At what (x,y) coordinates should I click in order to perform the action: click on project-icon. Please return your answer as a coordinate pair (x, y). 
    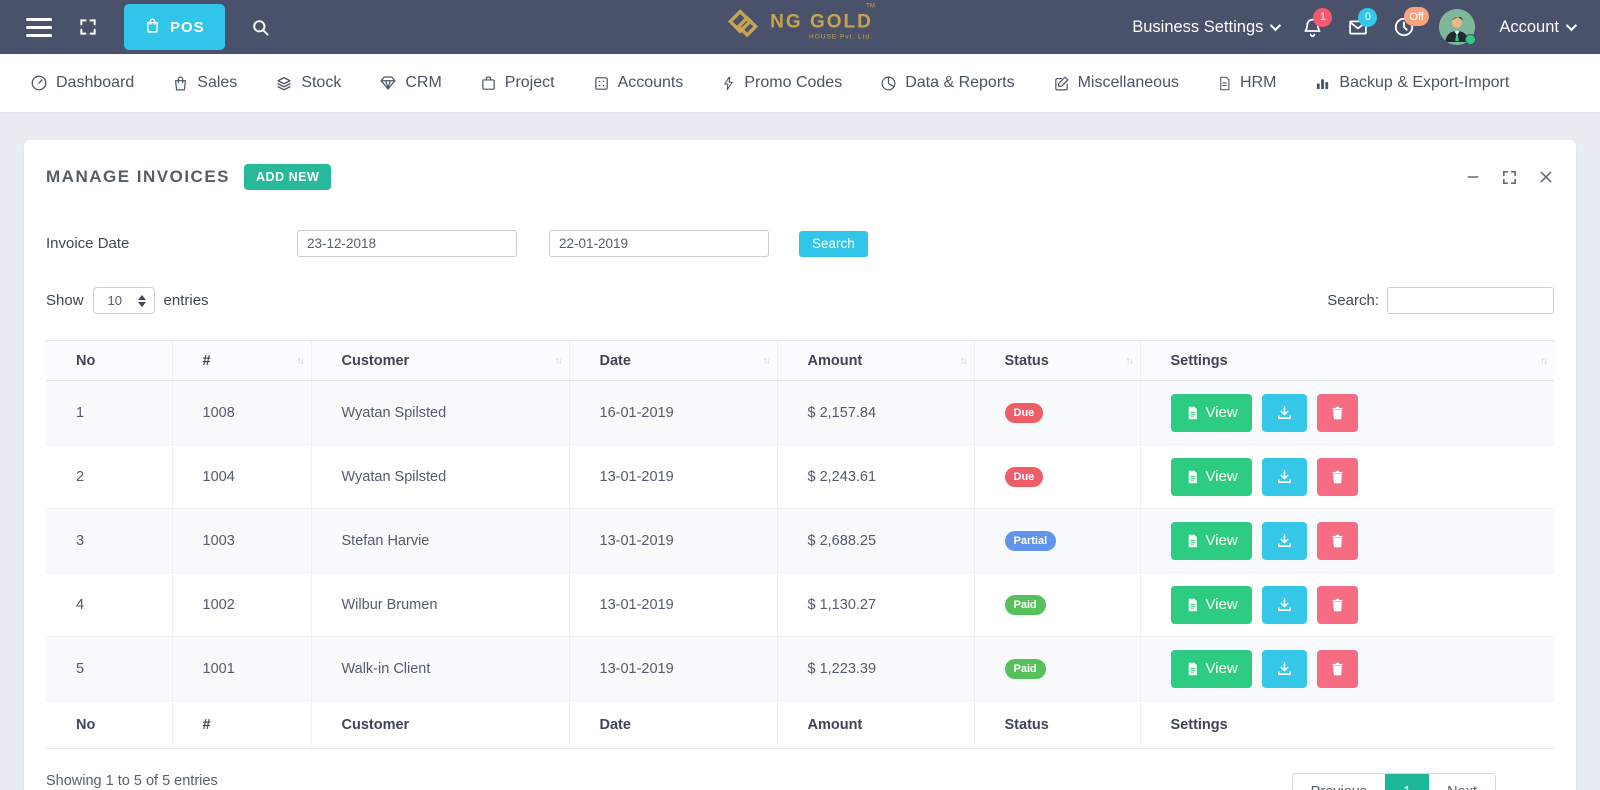
    Looking at the image, I should click on (488, 83).